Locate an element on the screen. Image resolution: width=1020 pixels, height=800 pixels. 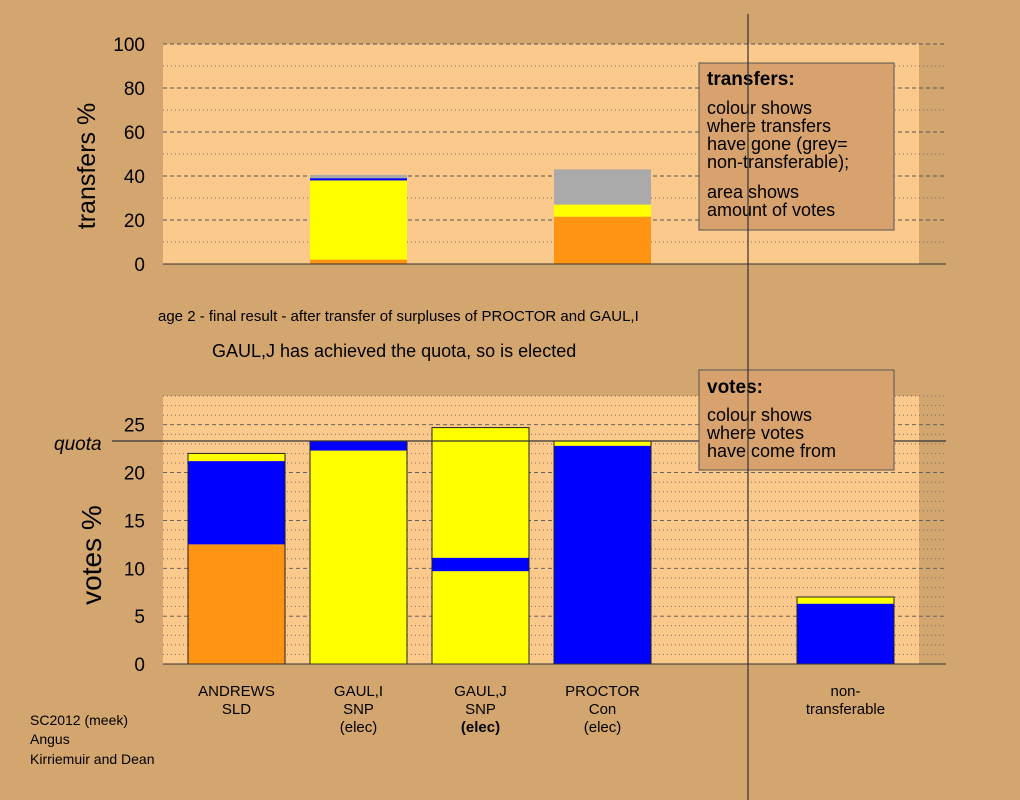
votes-y-ticks: 0 5 10 15 20 25 is located at coordinates (134, 546).